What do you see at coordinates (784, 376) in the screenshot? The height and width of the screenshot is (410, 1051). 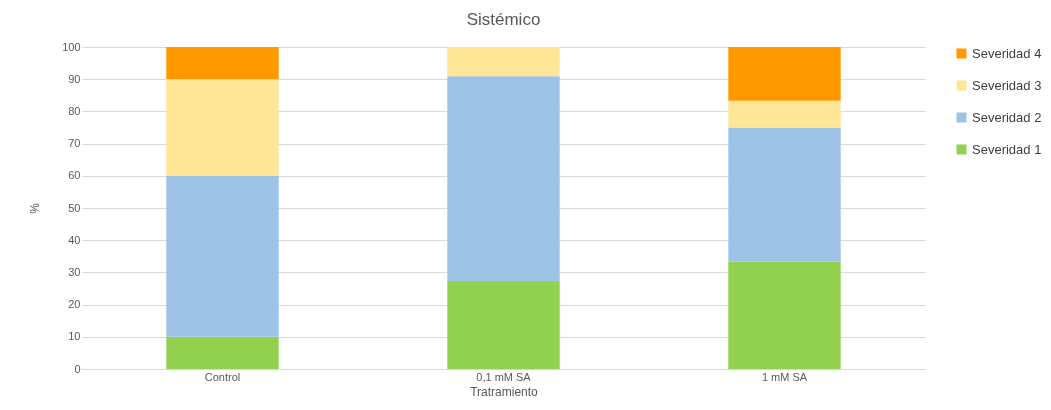 I see `x-tick-label: 1 mM SA` at bounding box center [784, 376].